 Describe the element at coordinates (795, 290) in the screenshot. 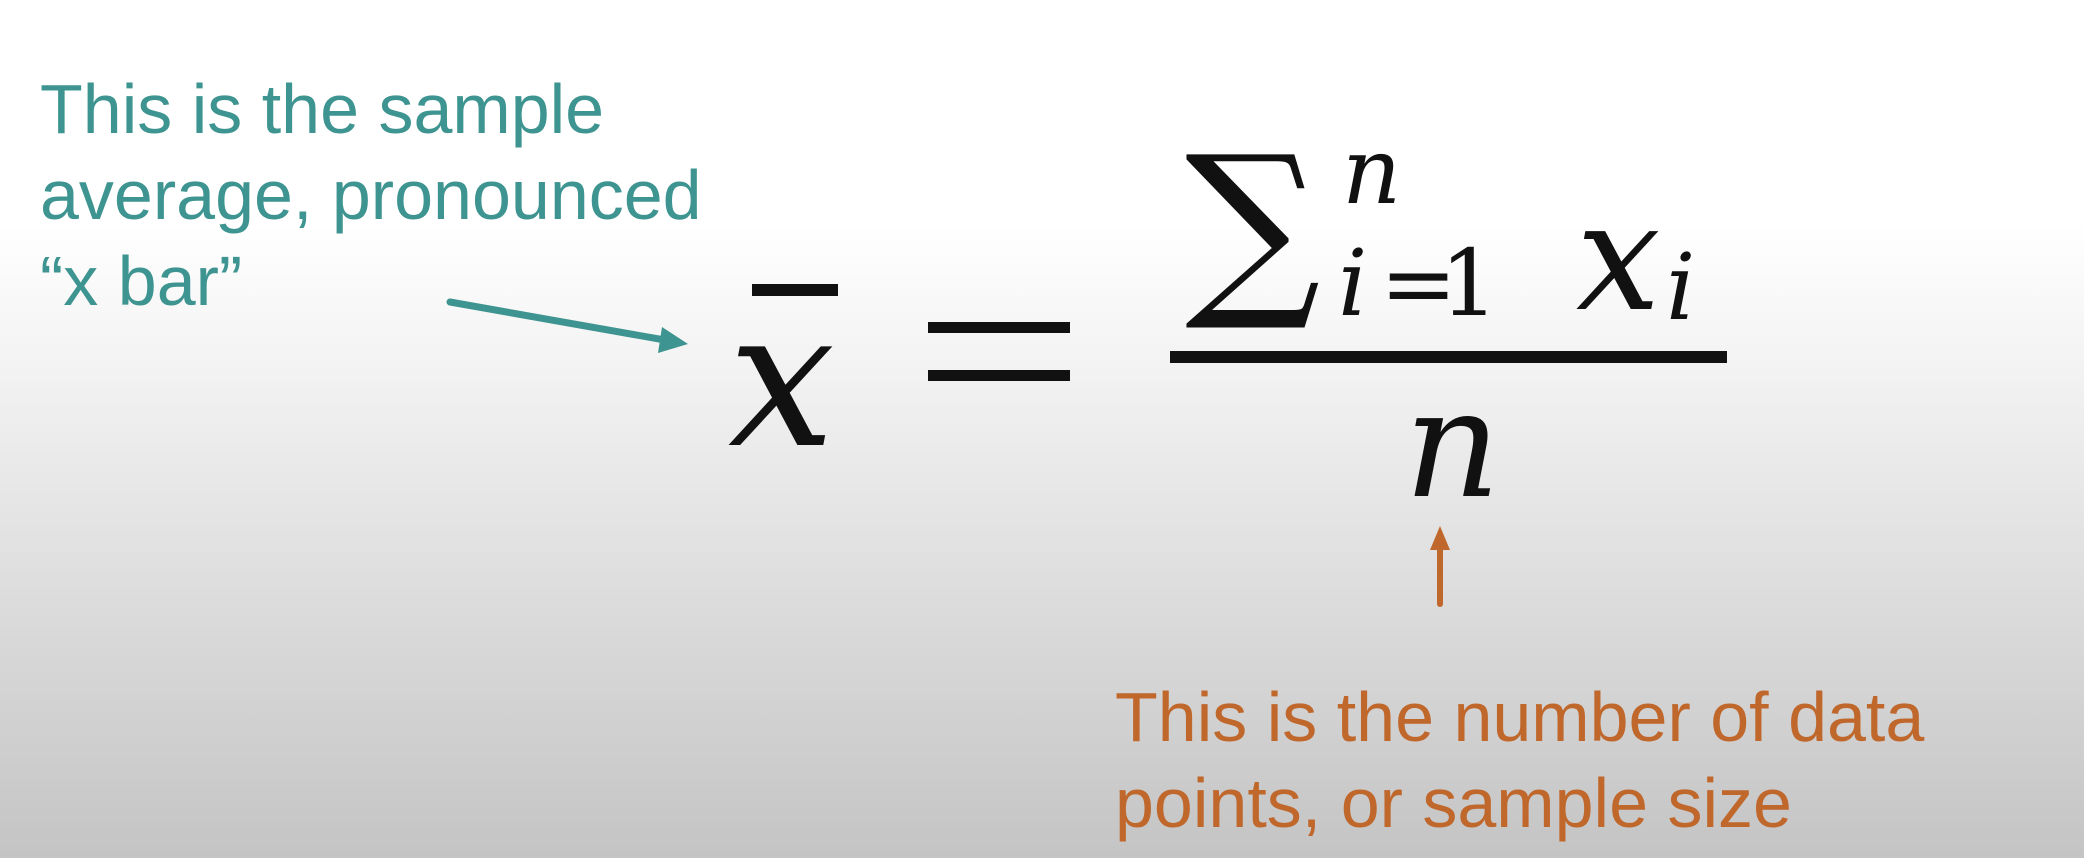

I see `xbar-overline` at that location.